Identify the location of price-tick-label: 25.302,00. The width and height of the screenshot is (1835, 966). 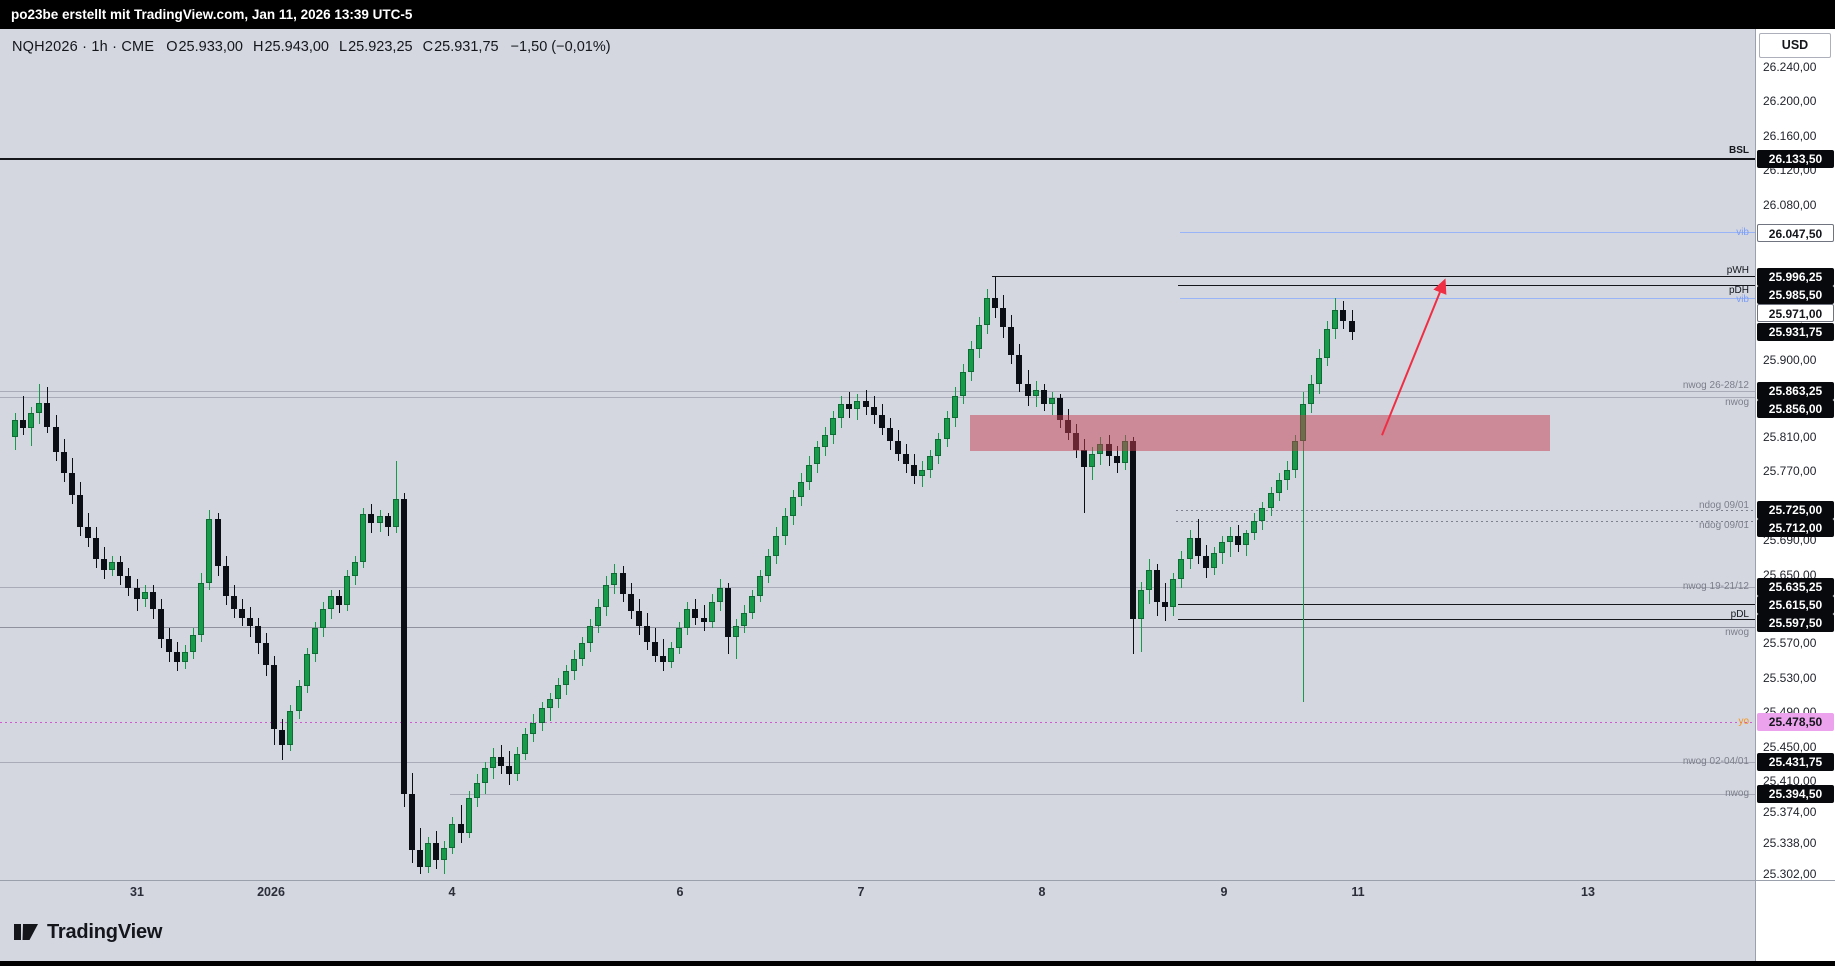
(1790, 874).